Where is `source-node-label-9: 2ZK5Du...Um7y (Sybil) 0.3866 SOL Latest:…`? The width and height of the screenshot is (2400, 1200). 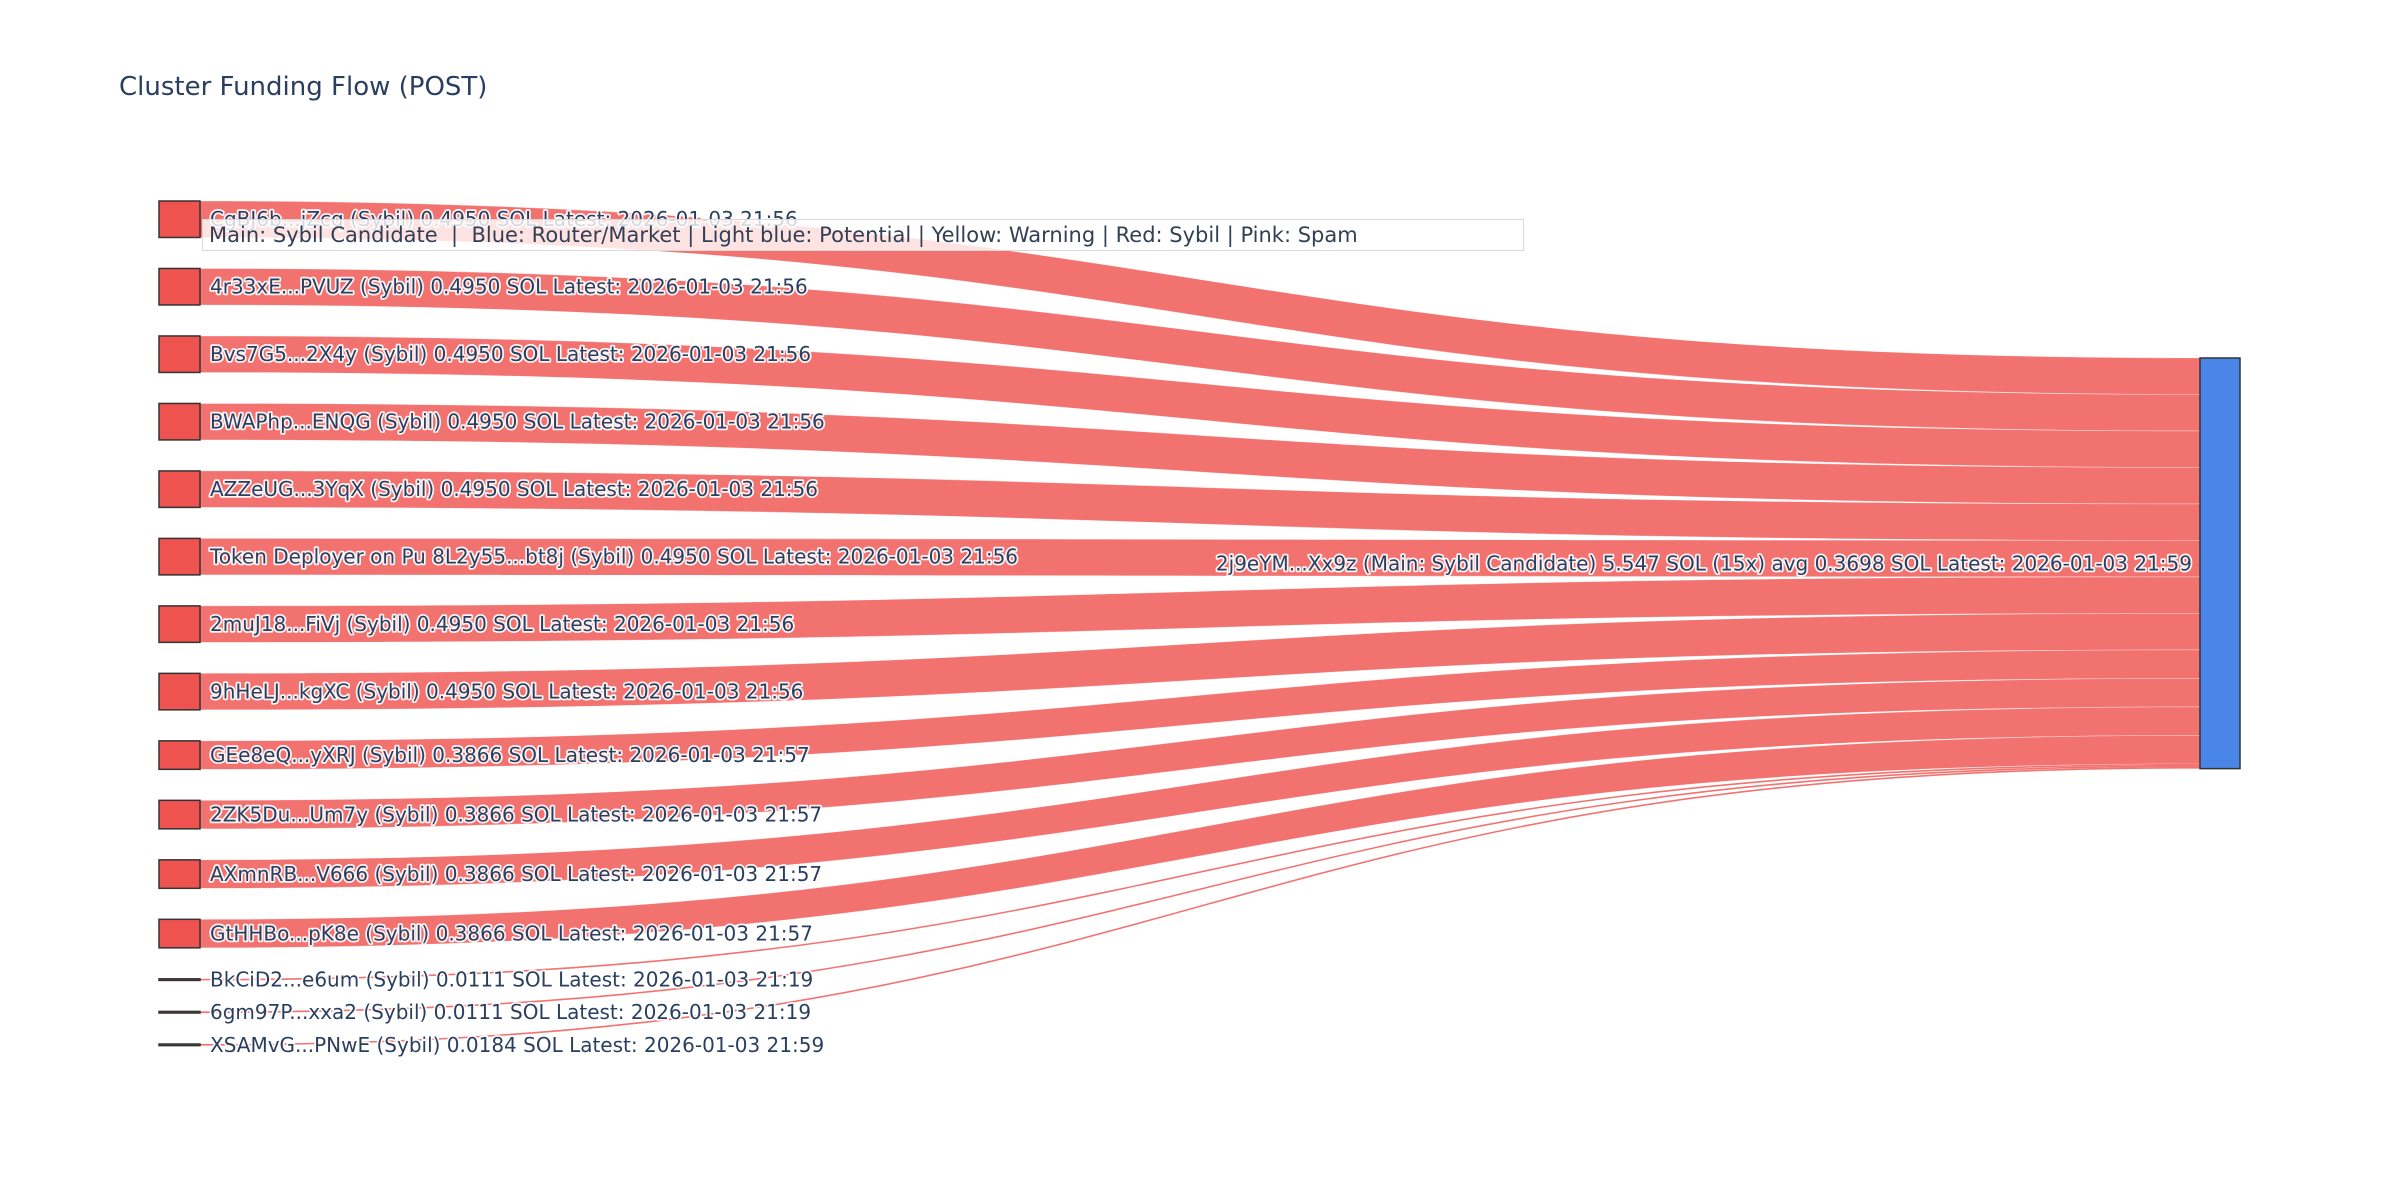
source-node-label-9: 2ZK5Du...Um7y (Sybil) 0.3866 SOL Latest:… is located at coordinates (516, 815).